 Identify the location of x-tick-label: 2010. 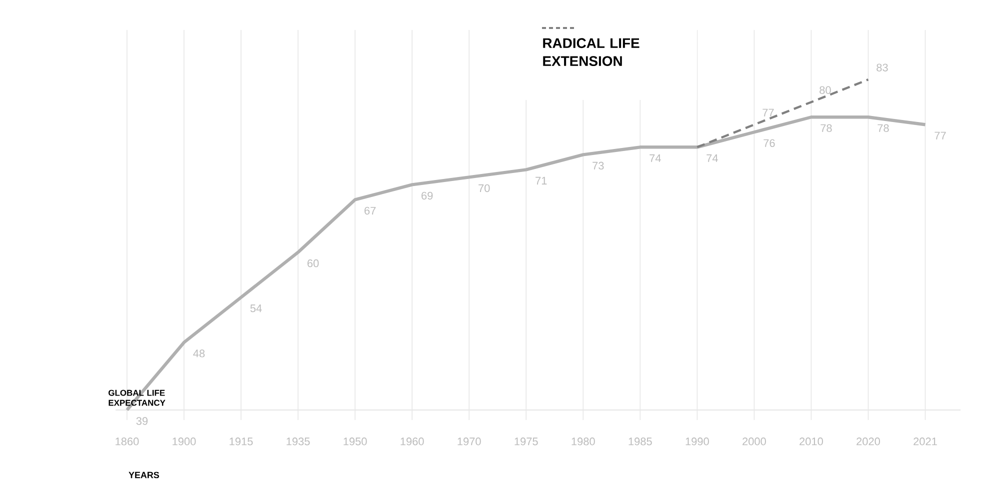
(811, 442).